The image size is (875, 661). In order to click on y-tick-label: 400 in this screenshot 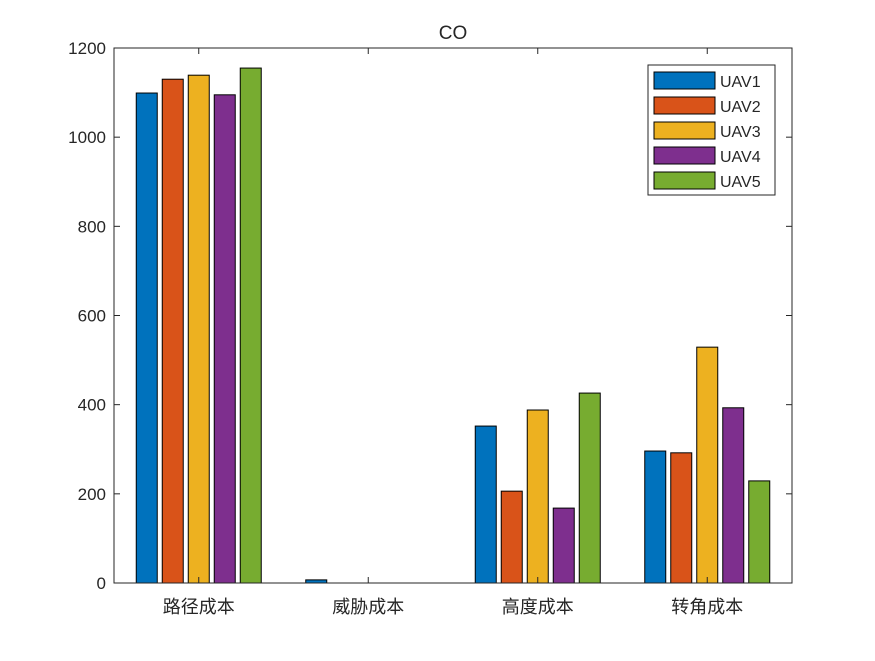, I will do `click(92, 405)`.